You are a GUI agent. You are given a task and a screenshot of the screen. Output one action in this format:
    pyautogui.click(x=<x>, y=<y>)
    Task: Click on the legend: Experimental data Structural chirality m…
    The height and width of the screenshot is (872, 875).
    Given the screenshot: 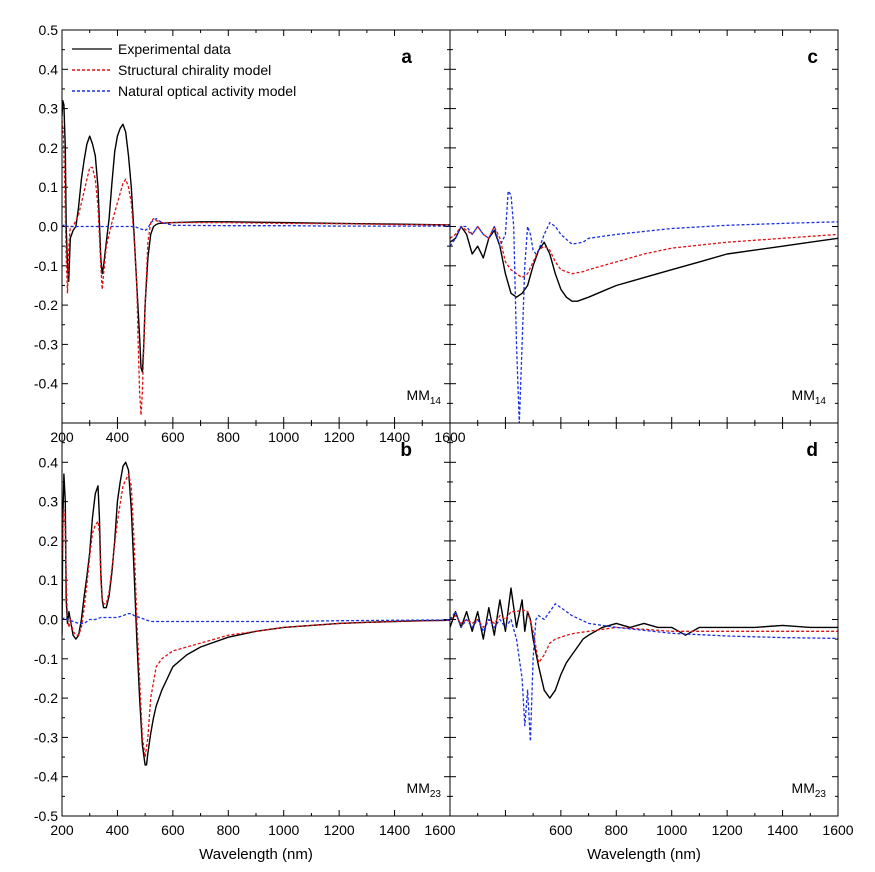 What is the action you would take?
    pyautogui.click(x=184, y=70)
    